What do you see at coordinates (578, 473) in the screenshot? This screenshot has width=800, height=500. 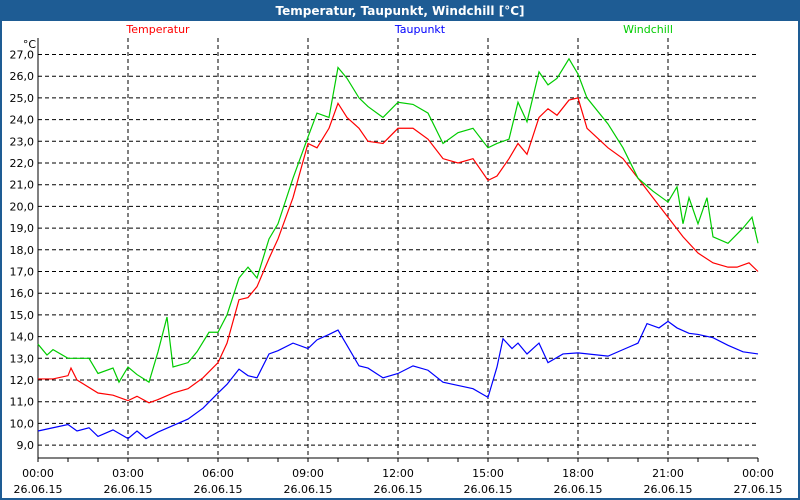 I see `x-tick-time: 18:00` at bounding box center [578, 473].